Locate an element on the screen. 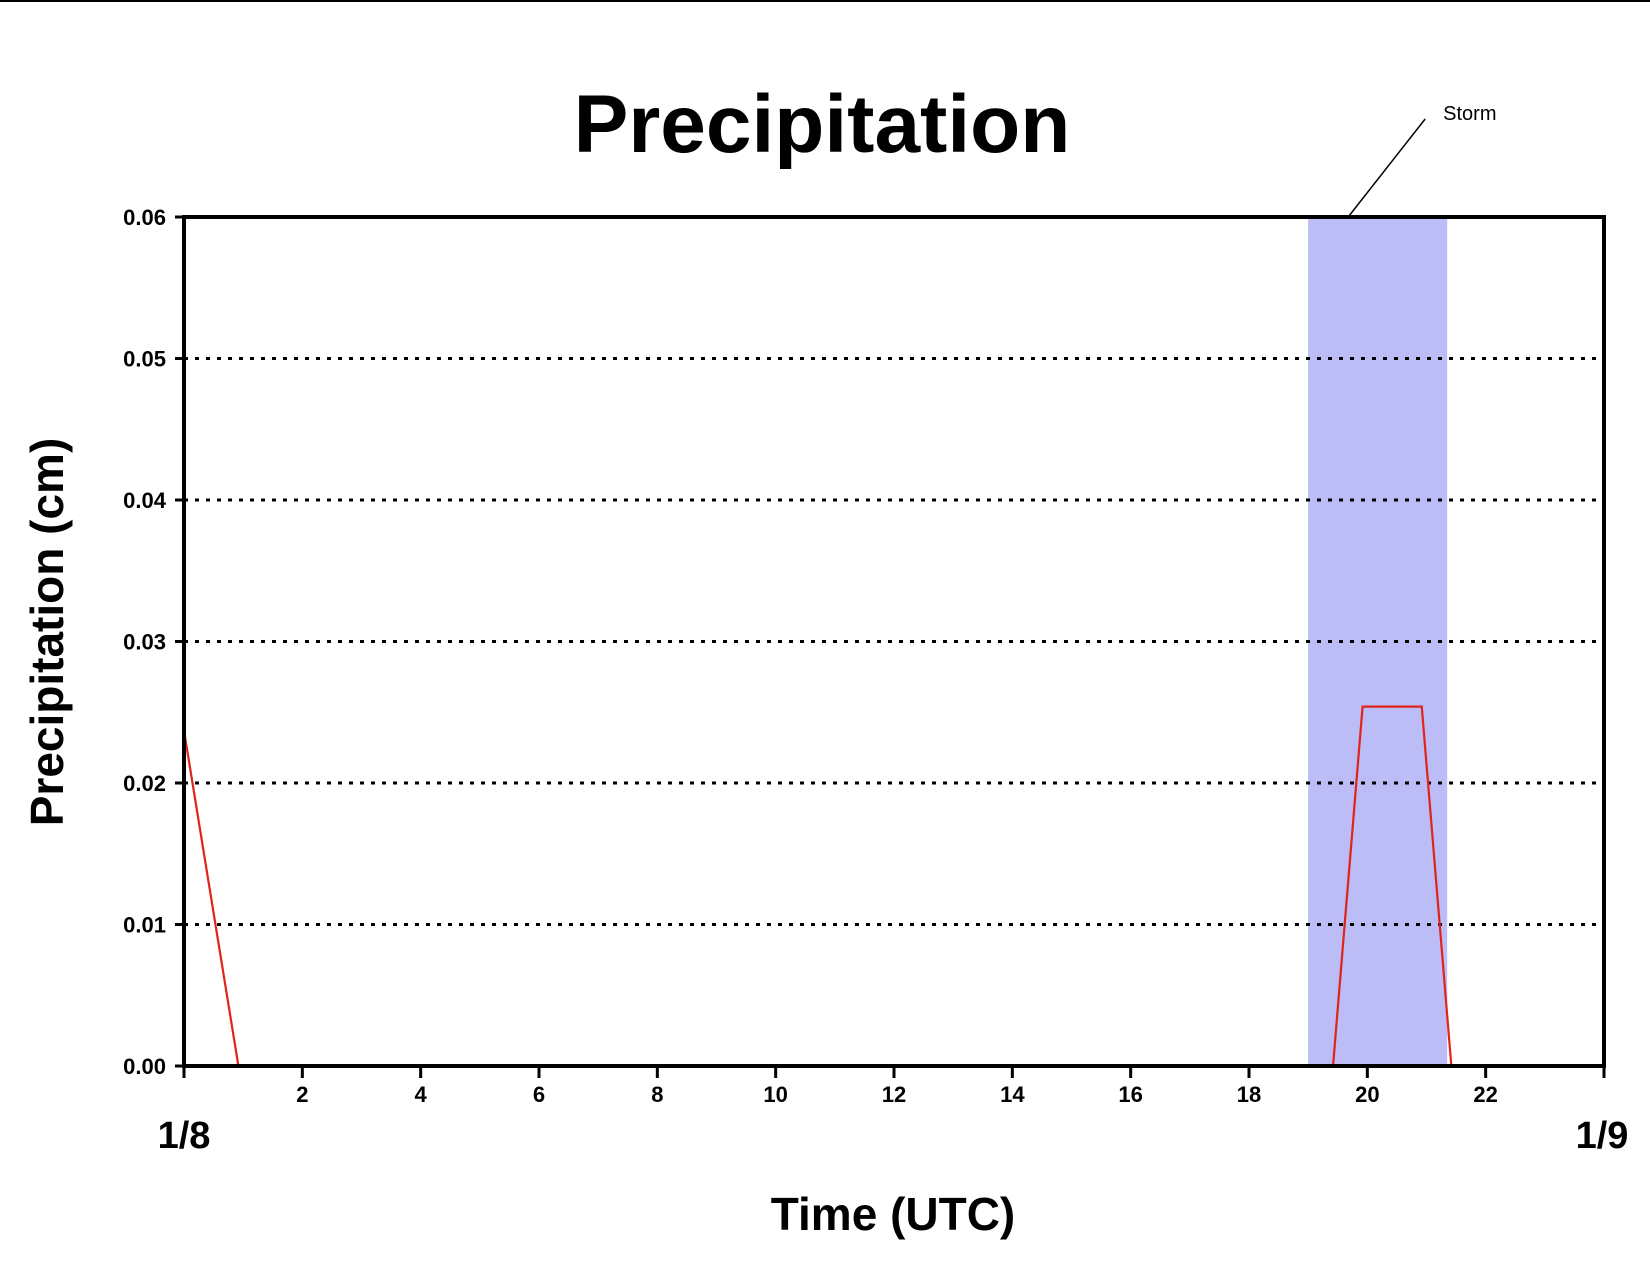  x-tick-label: 4 is located at coordinates (421, 1094).